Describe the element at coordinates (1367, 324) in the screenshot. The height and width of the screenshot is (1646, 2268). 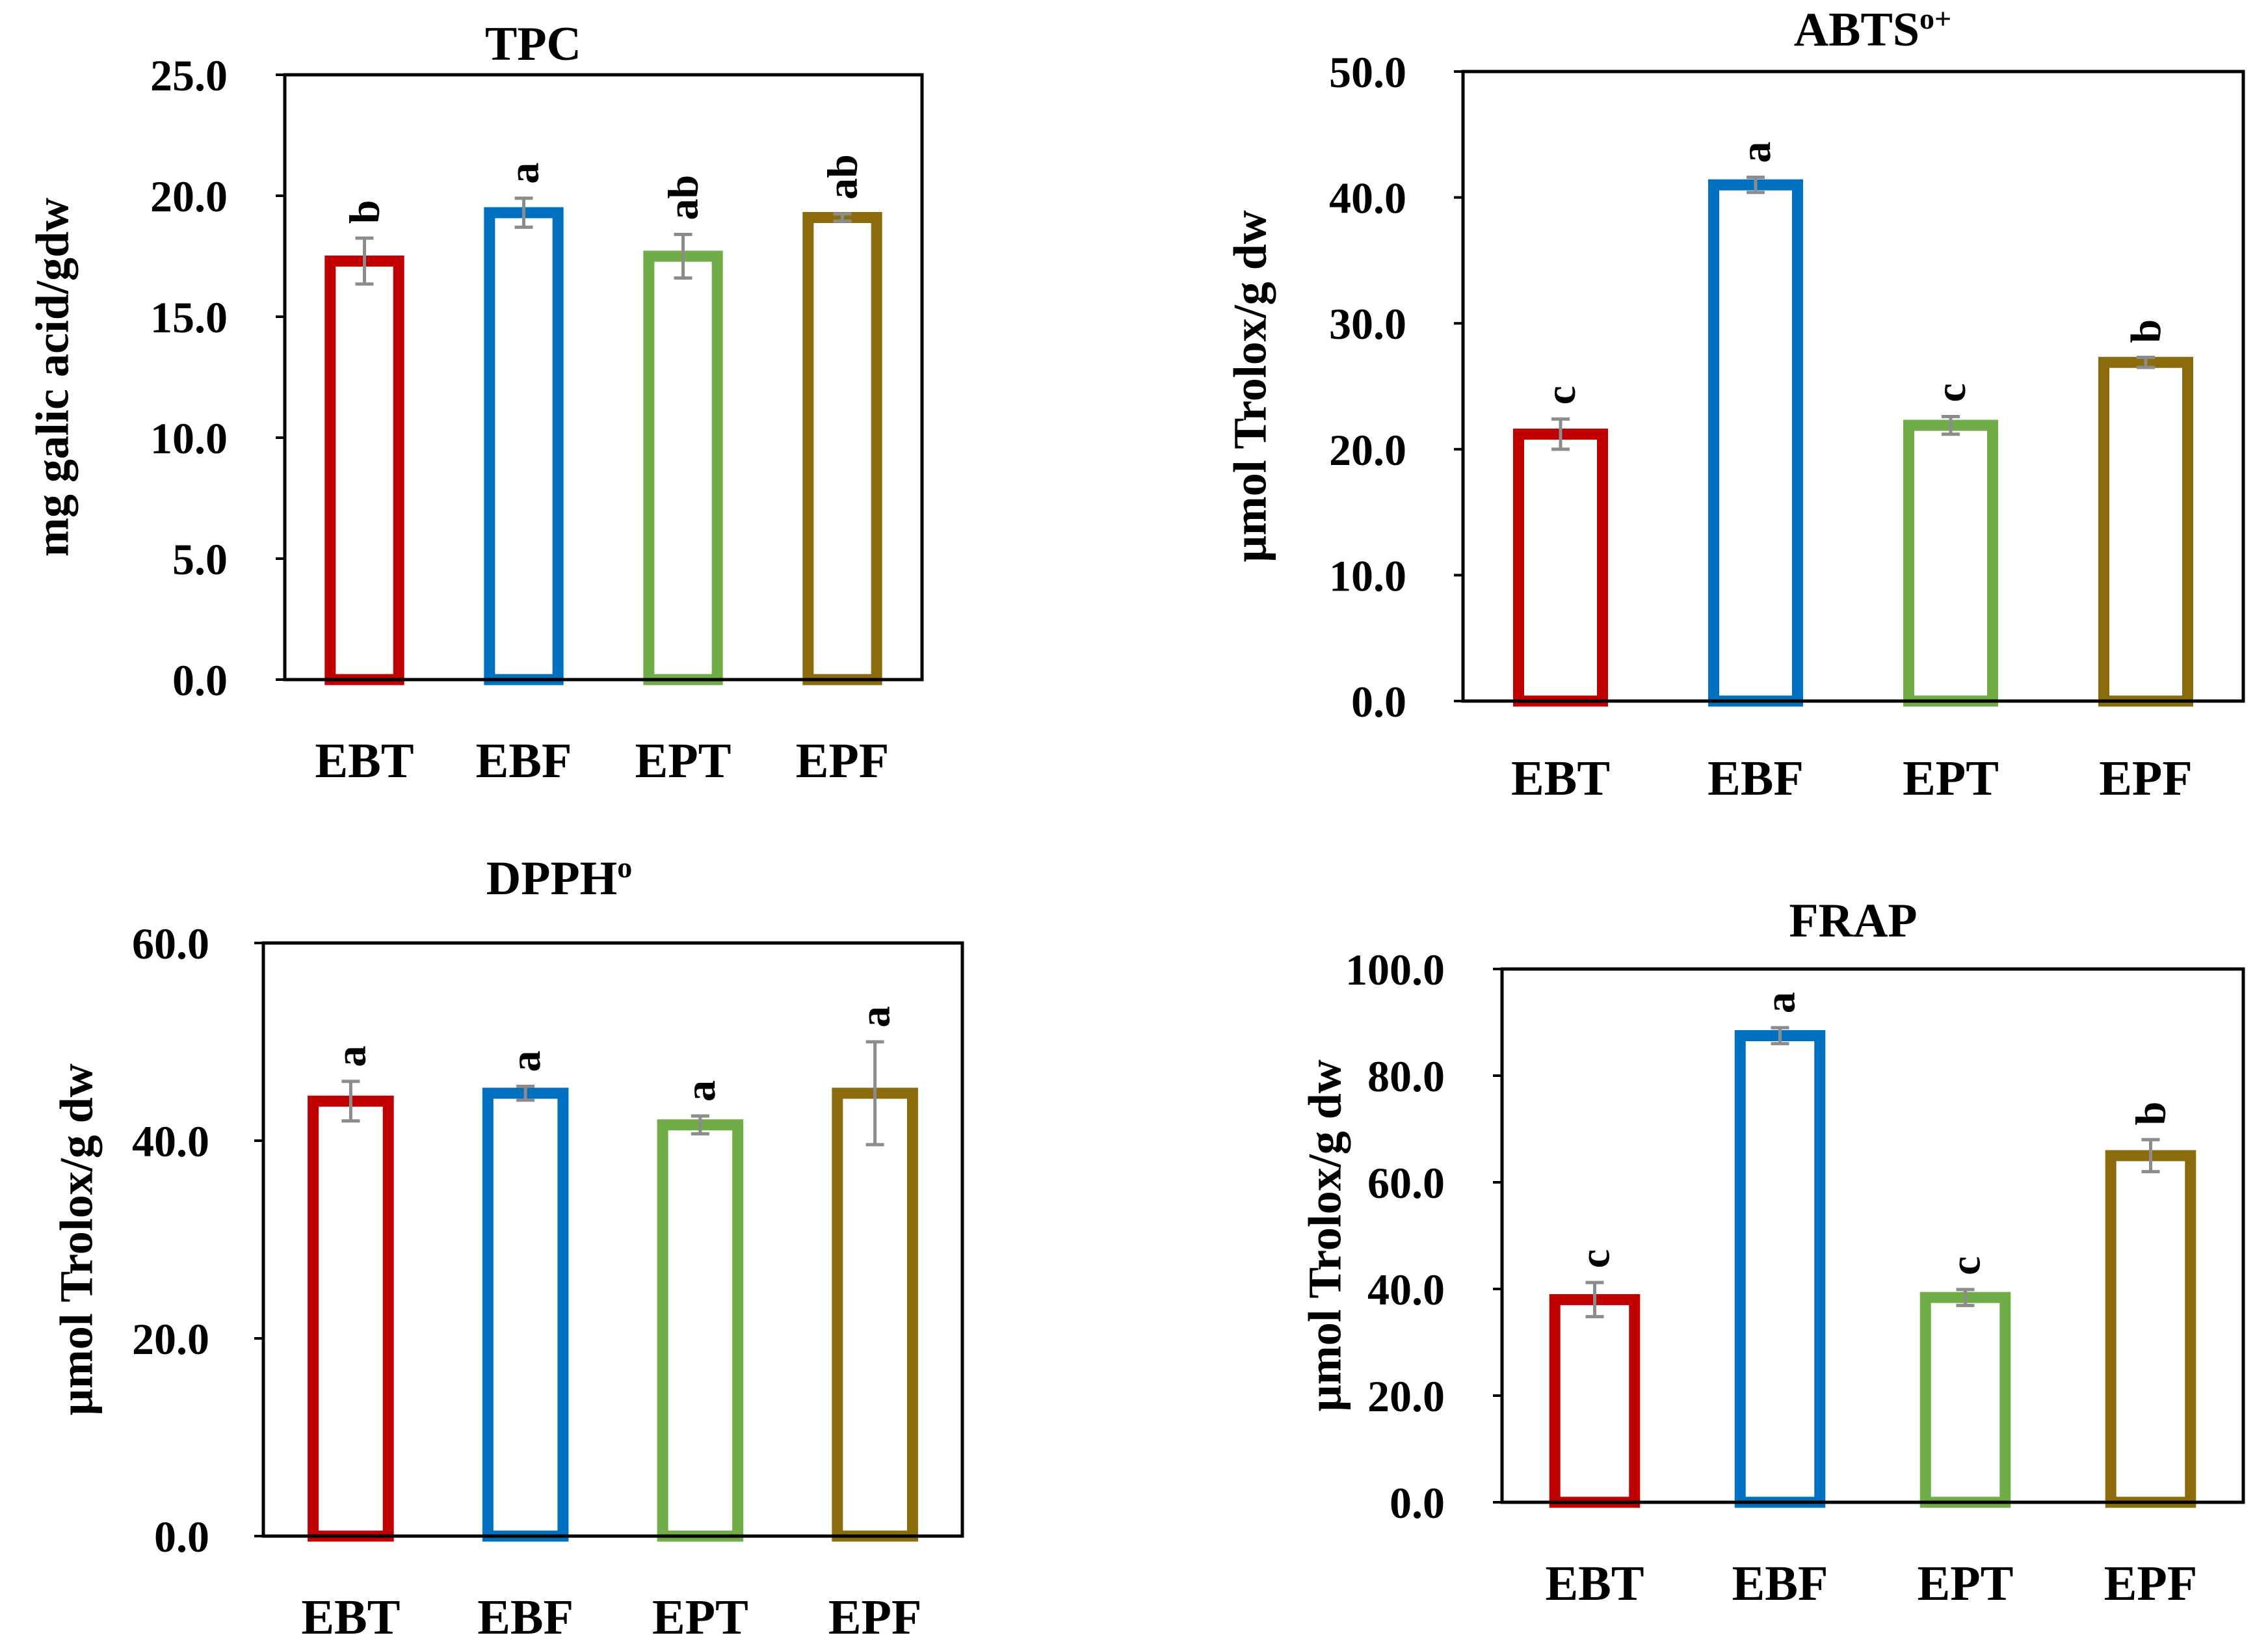
I see `y-tick-label: 30.0` at that location.